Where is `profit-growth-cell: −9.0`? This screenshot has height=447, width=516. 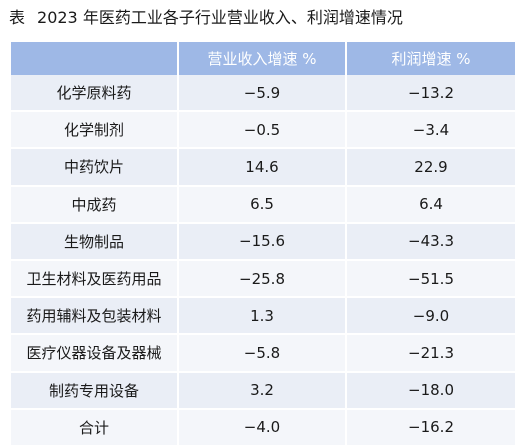 profit-growth-cell: −9.0 is located at coordinates (430, 316).